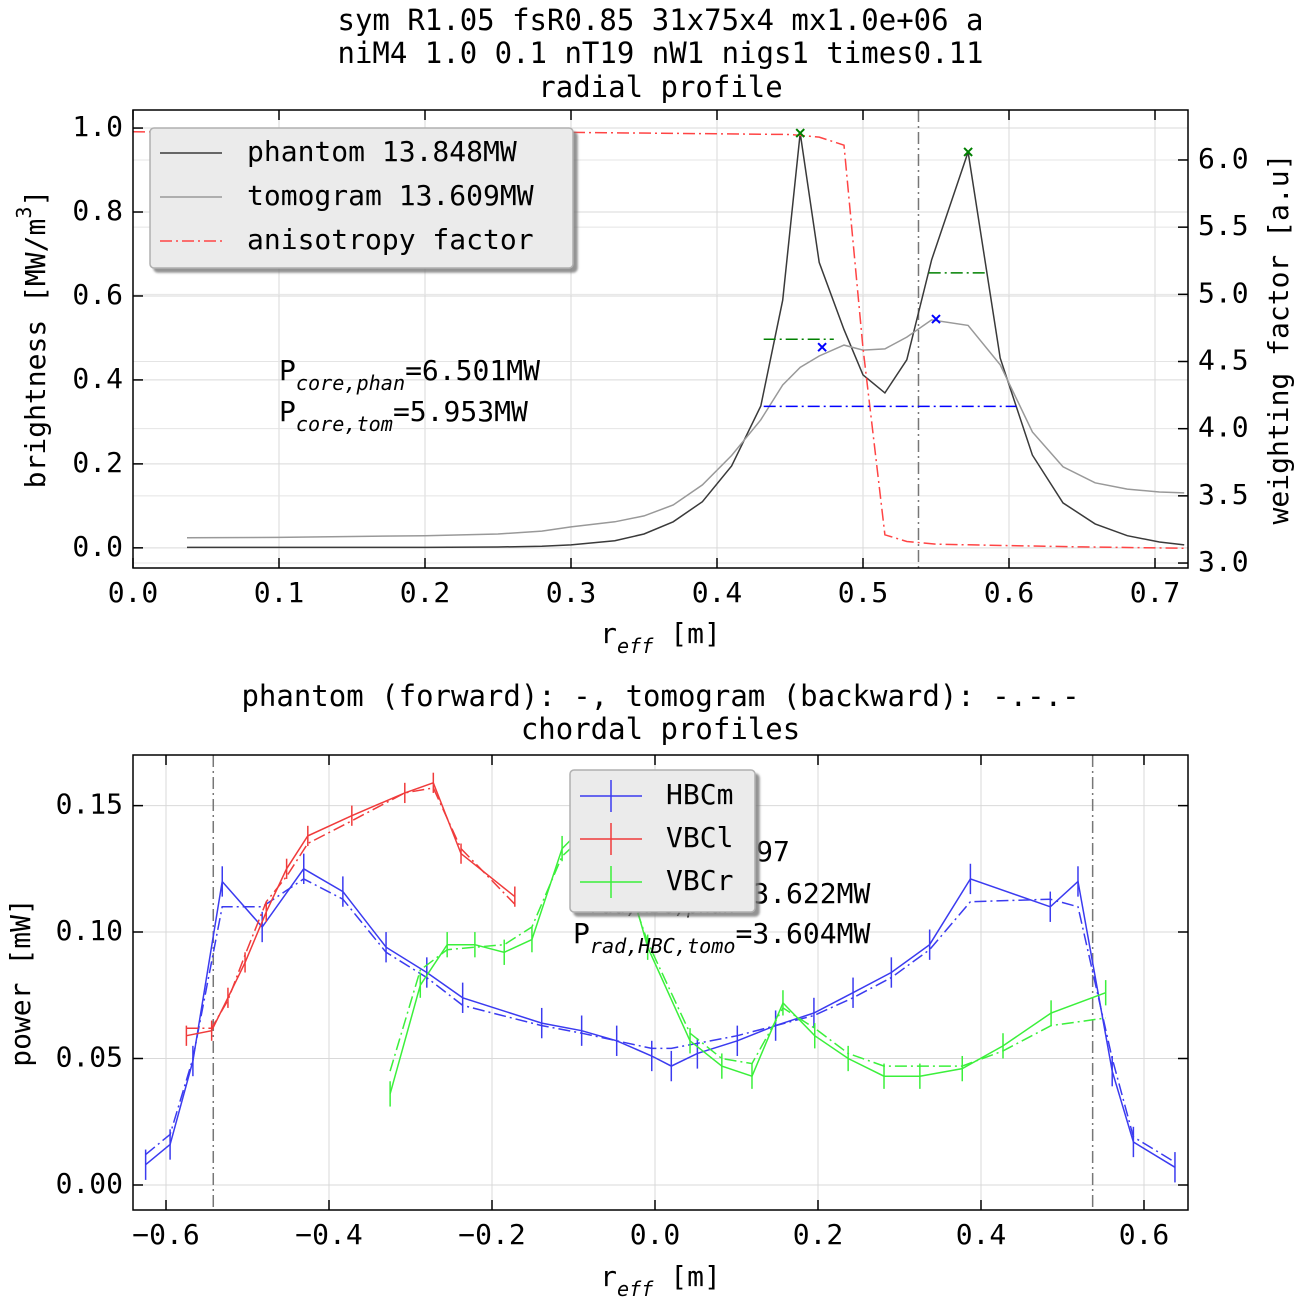 Image resolution: width=1302 pixels, height=1302 pixels. Describe the element at coordinates (699, 837) in the screenshot. I see `legend-label: VBCl` at that location.